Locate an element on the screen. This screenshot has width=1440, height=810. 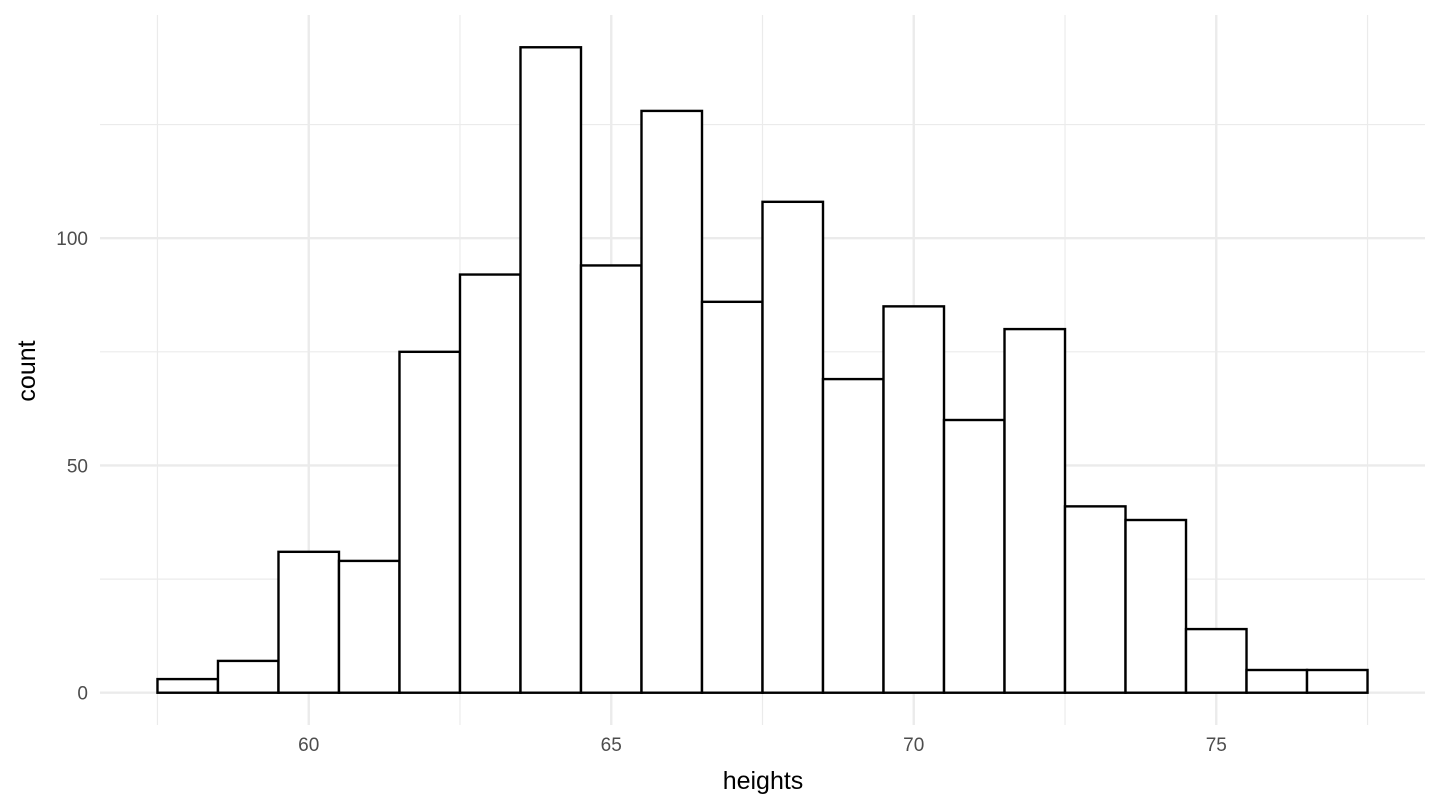
y-tick-label: 0 is located at coordinates (82, 694).